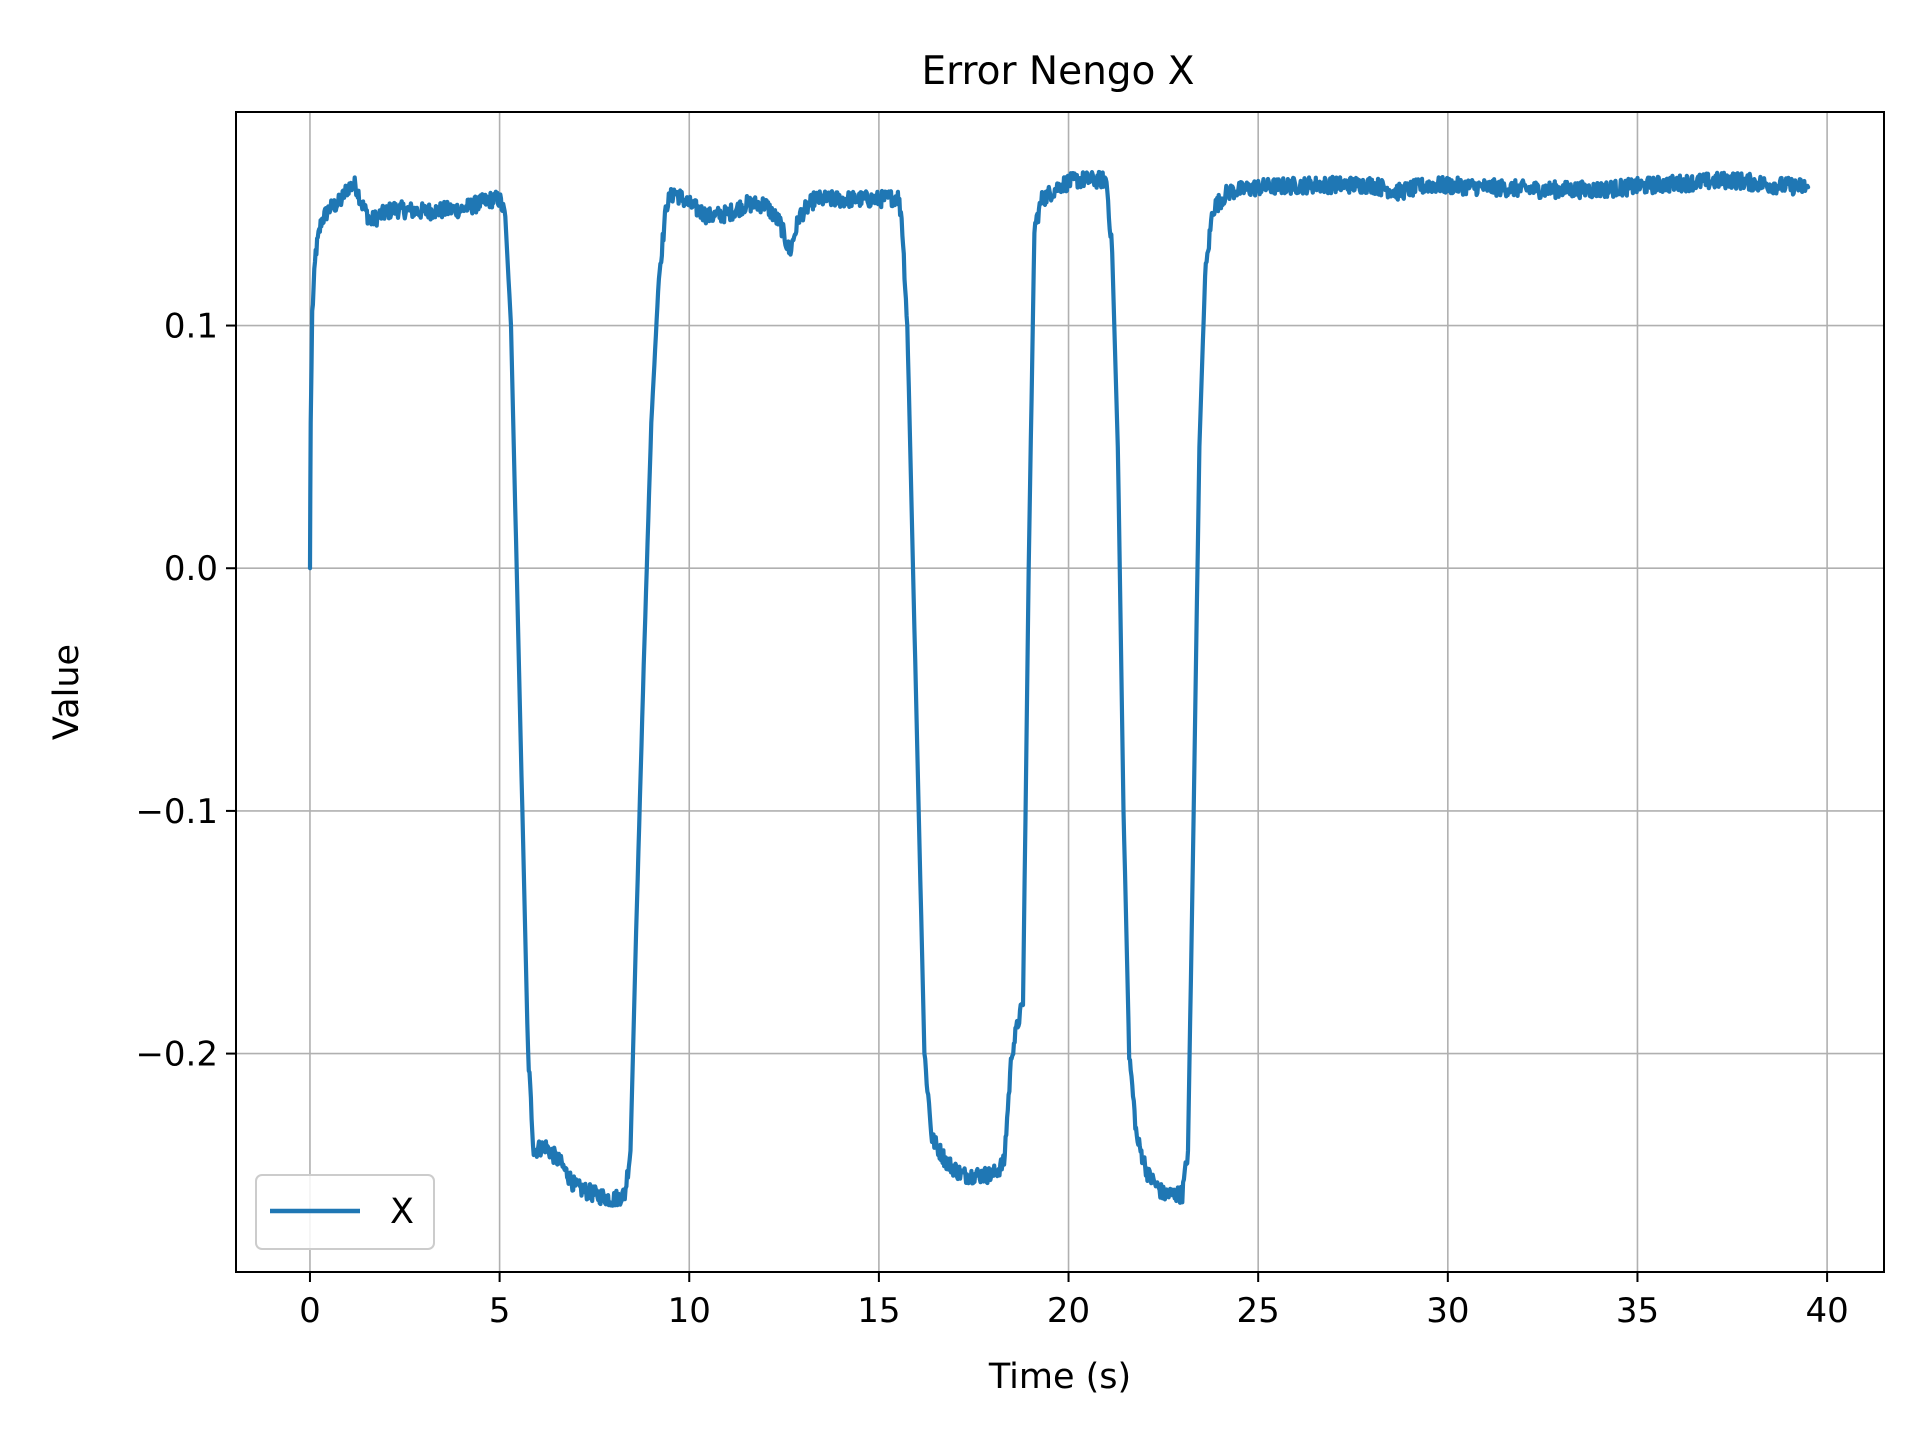 This screenshot has width=1920, height=1440. I want to click on x-tick-label: 30, so click(1447, 1311).